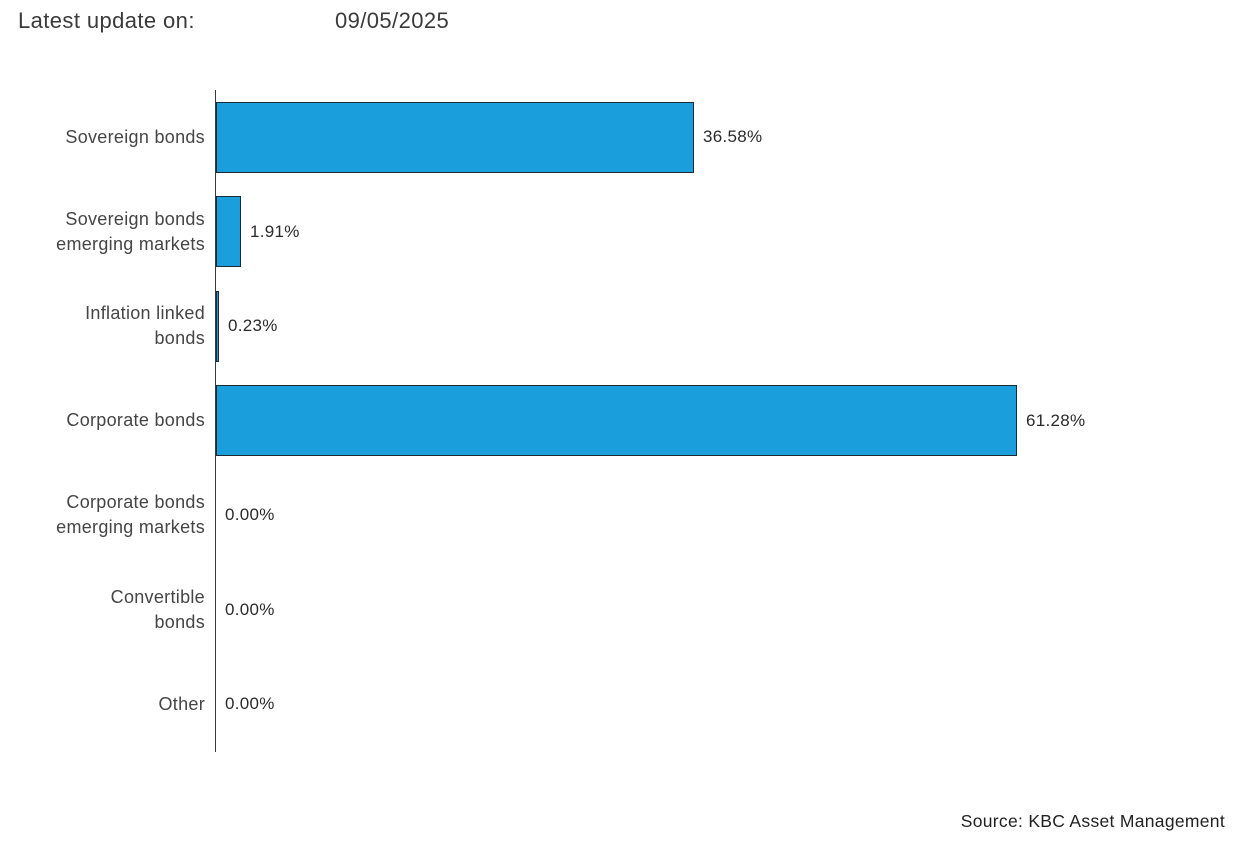  I want to click on chart-row: Corporate bonds emerging markets 0.00%, so click(625, 515).